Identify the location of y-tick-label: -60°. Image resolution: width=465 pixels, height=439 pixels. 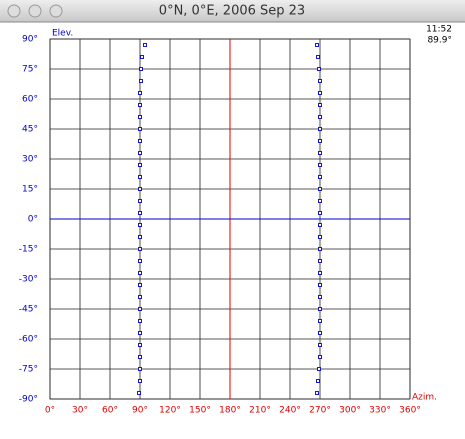
(28, 340).